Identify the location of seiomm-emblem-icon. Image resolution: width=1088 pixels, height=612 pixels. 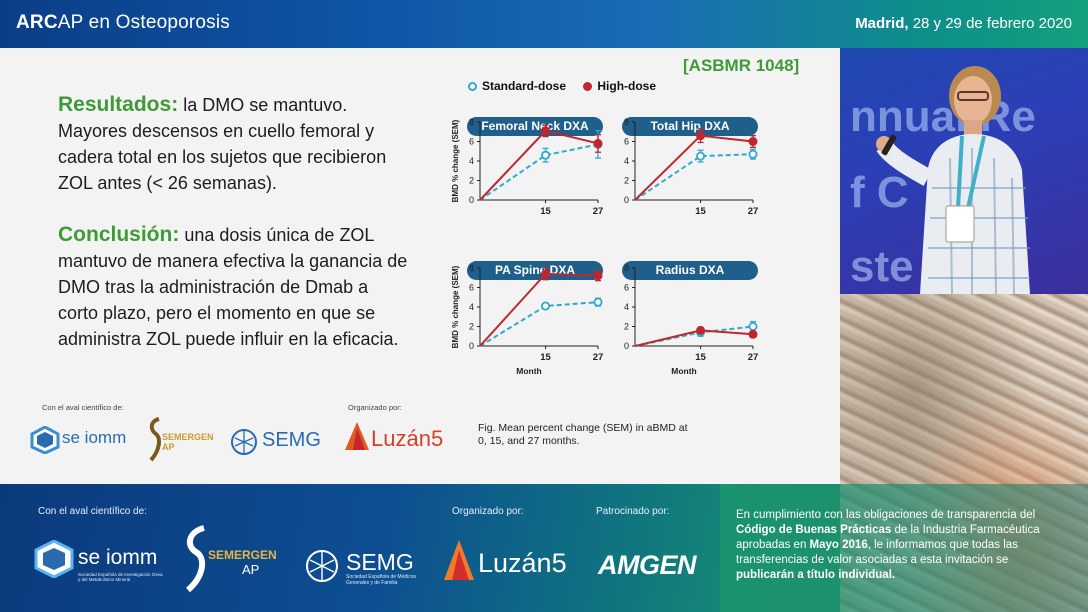
(45, 440).